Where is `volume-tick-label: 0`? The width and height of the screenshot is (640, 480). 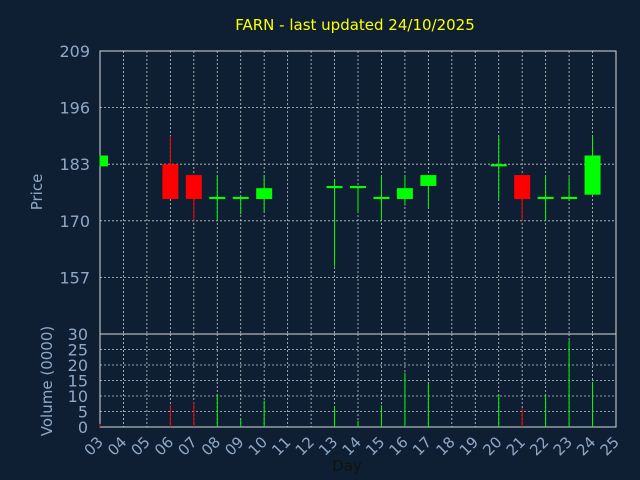
volume-tick-label: 0 is located at coordinates (83, 427).